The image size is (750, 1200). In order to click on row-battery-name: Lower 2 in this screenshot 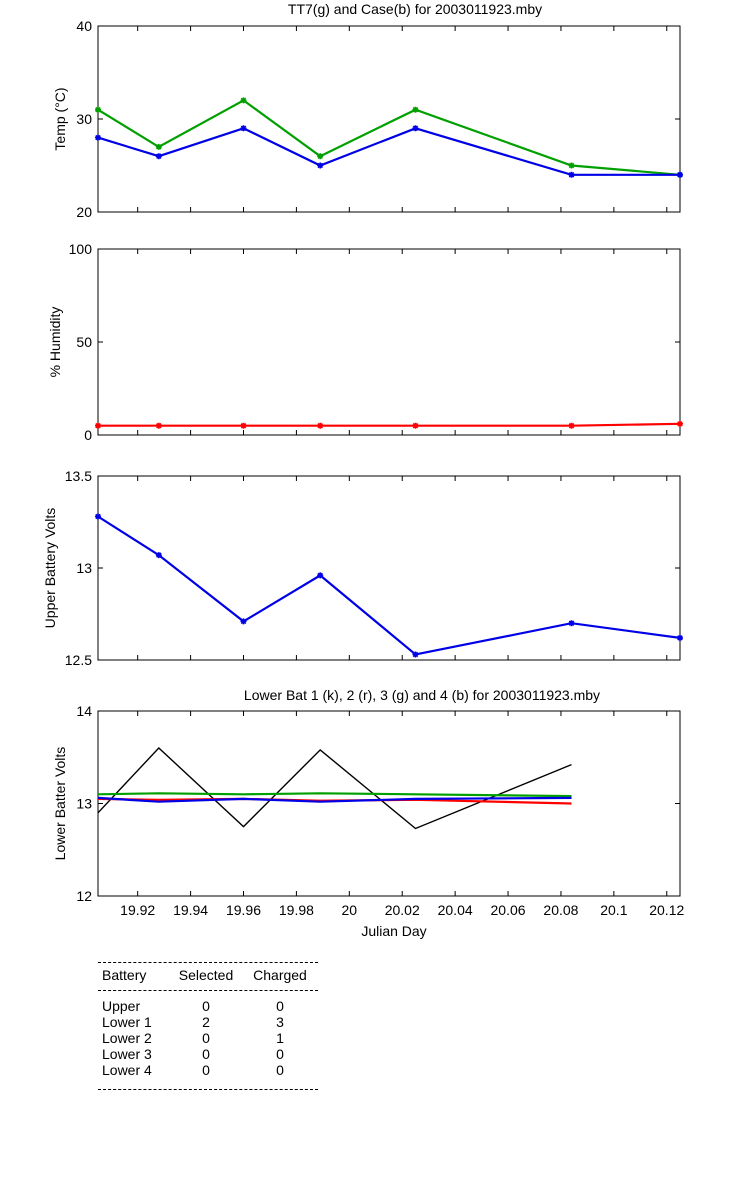, I will do `click(127, 1038)`.